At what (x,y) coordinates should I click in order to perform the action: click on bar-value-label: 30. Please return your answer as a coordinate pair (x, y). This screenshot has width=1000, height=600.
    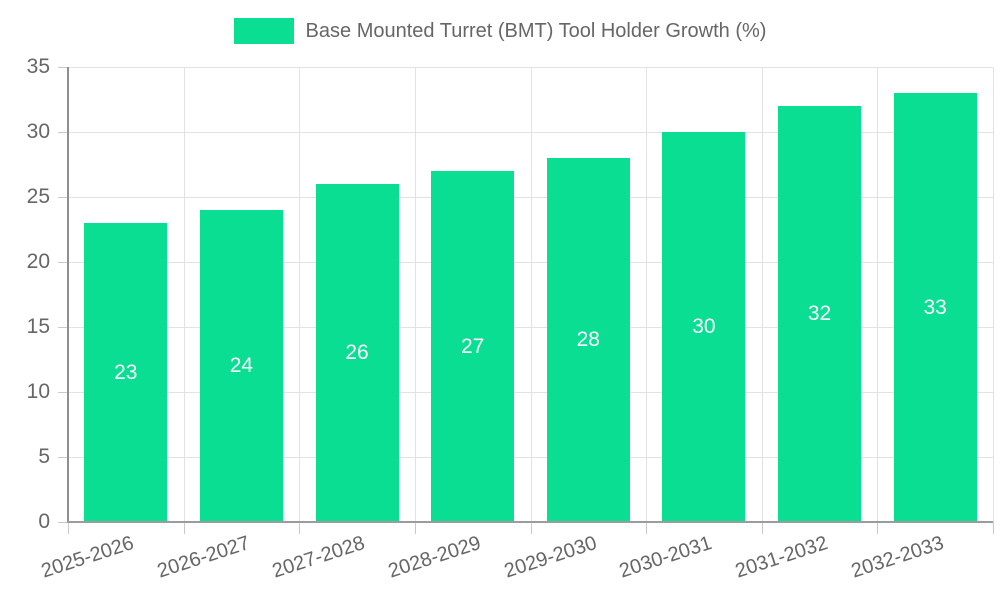
    Looking at the image, I should click on (704, 326).